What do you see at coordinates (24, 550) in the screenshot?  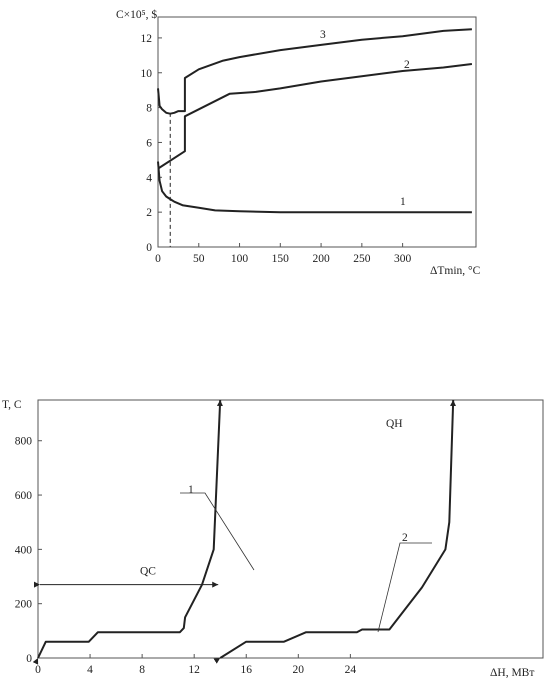 I see `chart2-y-tick-label: 400` at bounding box center [24, 550].